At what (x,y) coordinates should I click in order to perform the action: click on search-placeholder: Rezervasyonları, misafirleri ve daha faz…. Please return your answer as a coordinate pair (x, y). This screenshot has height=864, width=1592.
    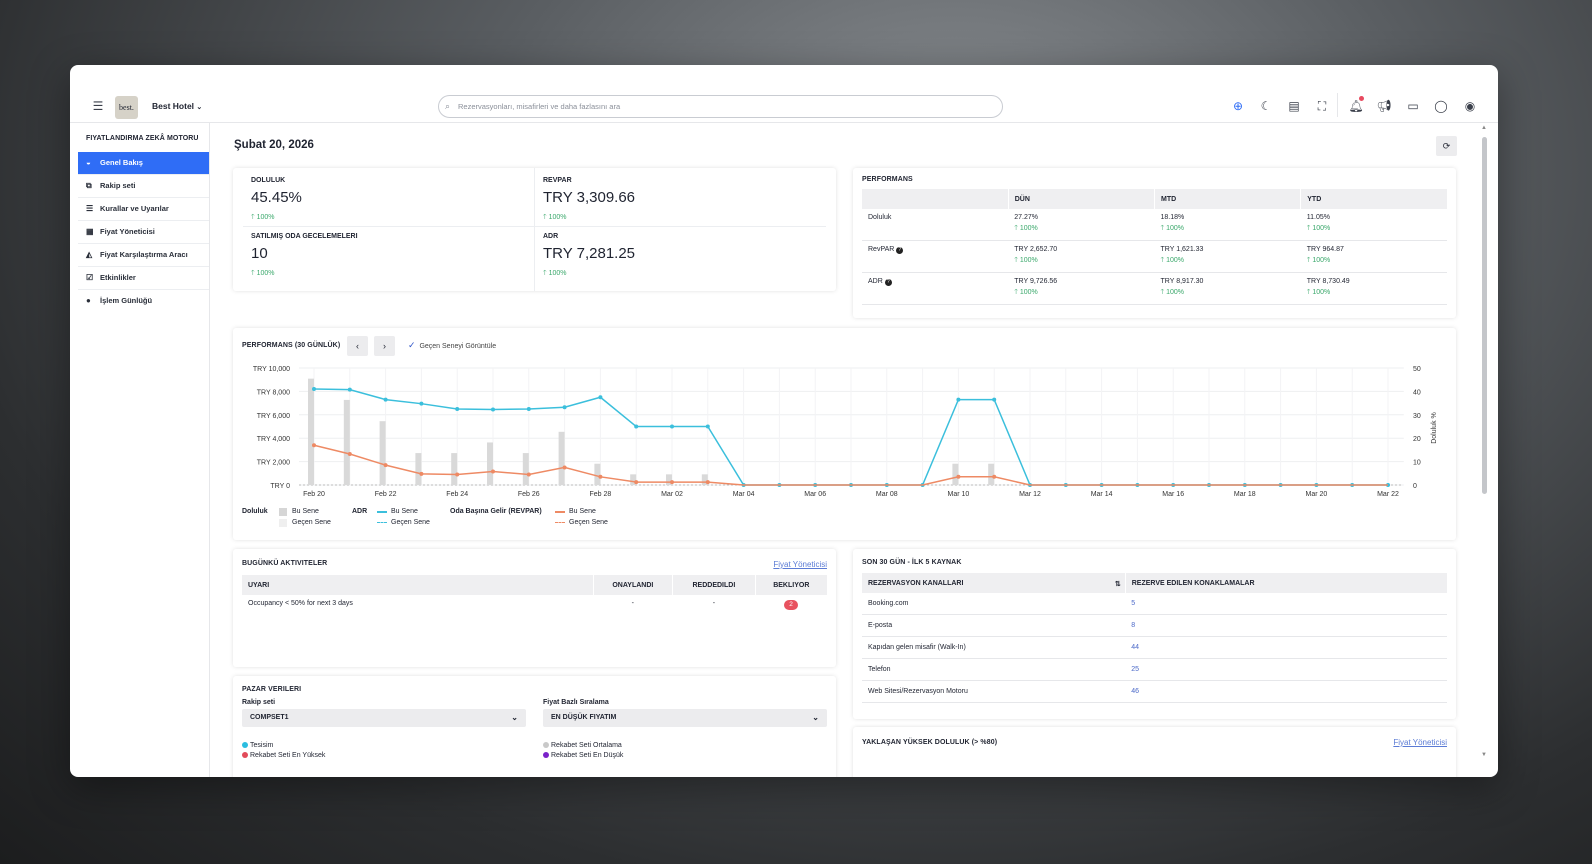
    Looking at the image, I should click on (539, 106).